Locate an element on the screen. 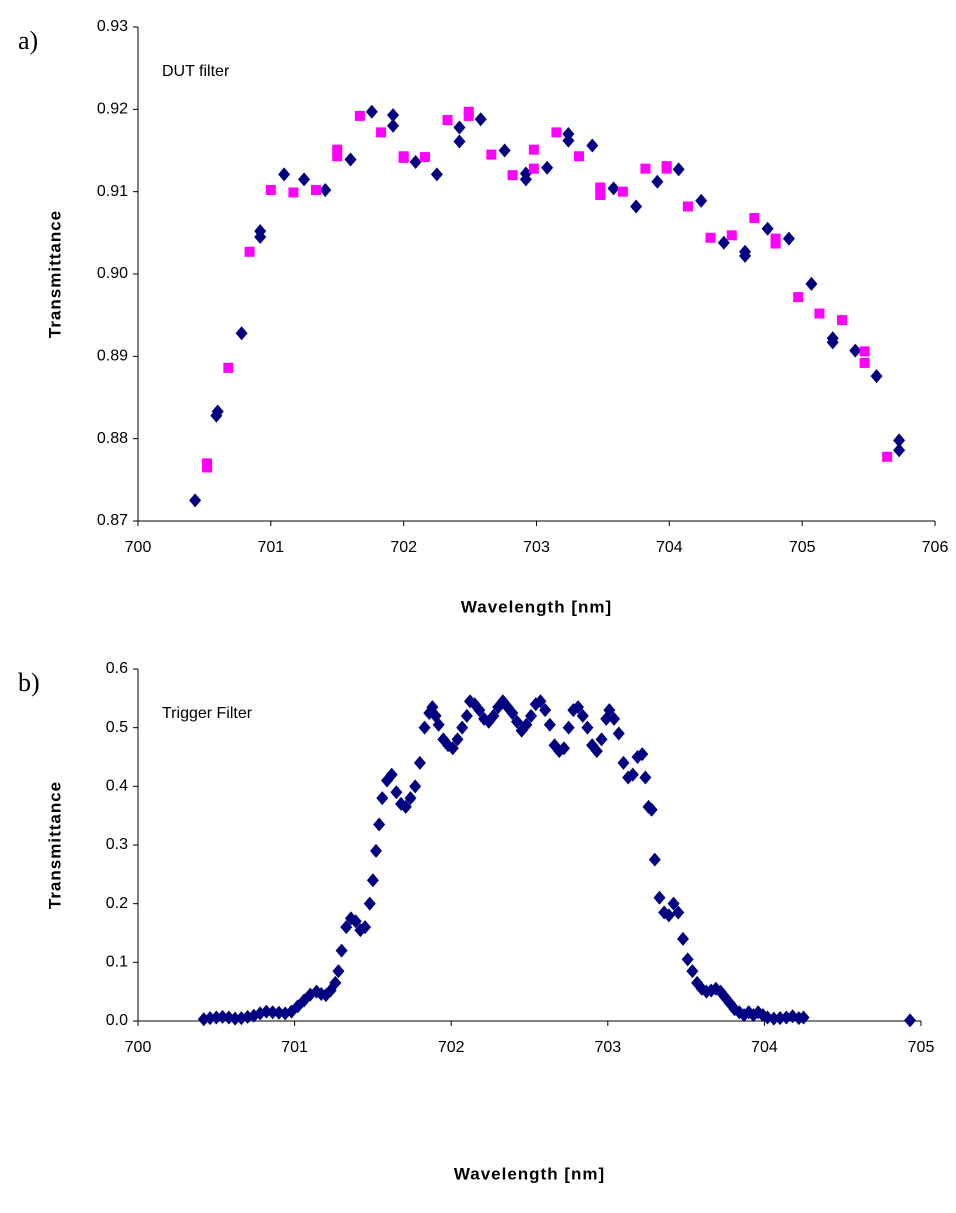 The image size is (956, 1213). panel-label: a) is located at coordinates (28, 40).